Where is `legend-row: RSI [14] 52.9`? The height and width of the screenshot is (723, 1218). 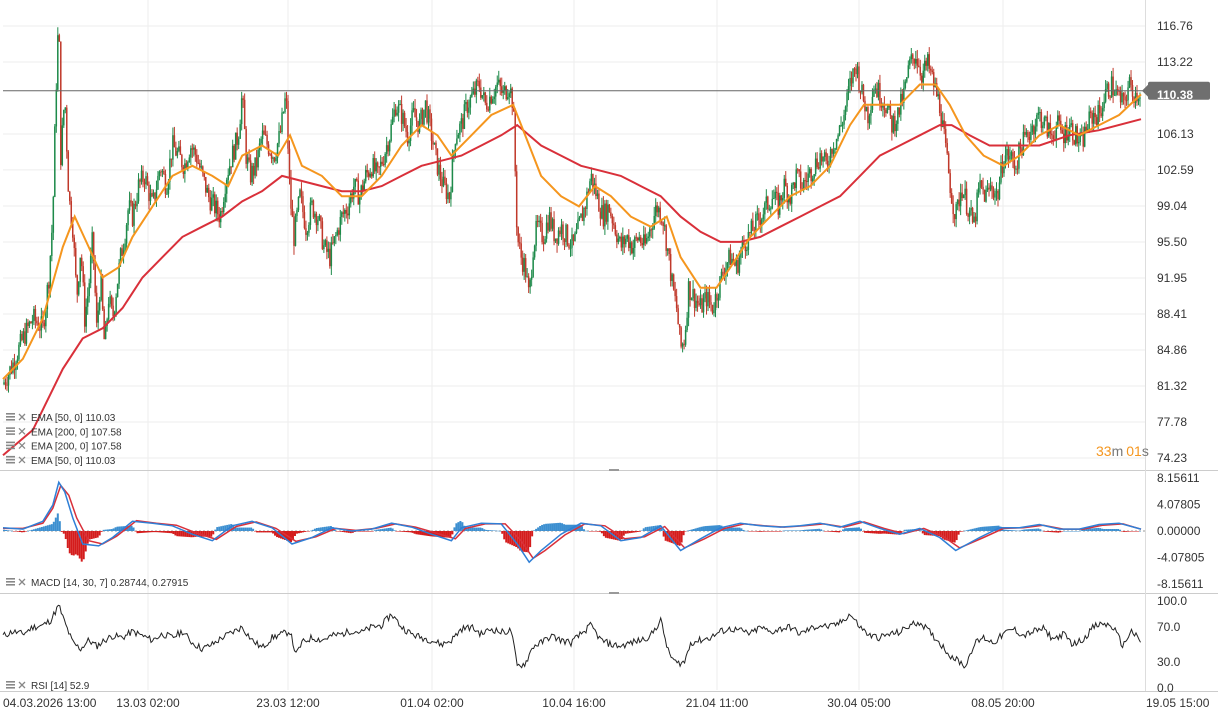
legend-row: RSI [14] 52.9 is located at coordinates (48, 686).